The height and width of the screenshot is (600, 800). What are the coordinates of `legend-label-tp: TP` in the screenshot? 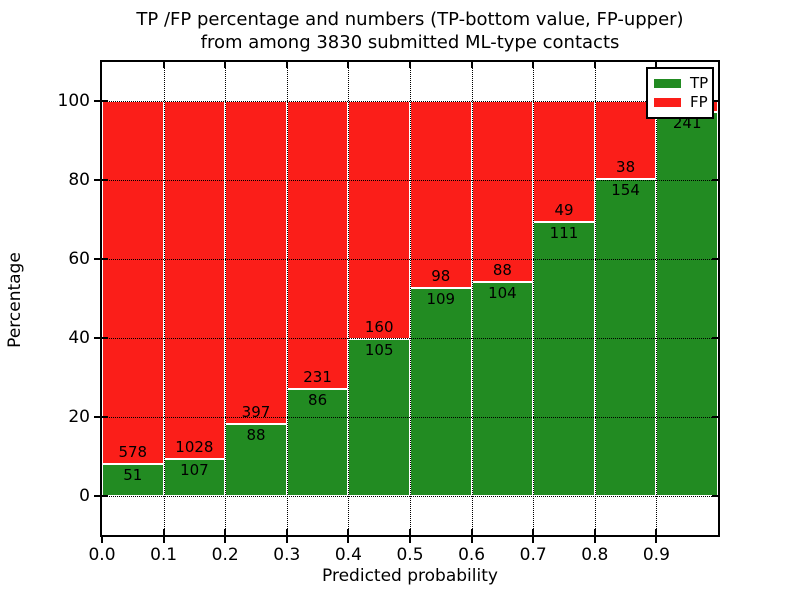 It's located at (699, 83).